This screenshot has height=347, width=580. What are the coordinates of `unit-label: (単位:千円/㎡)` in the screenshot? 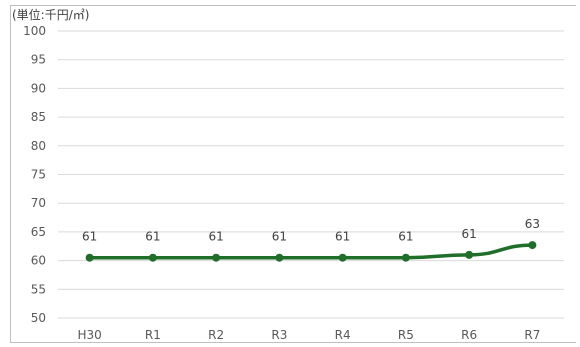 It's located at (51, 15).